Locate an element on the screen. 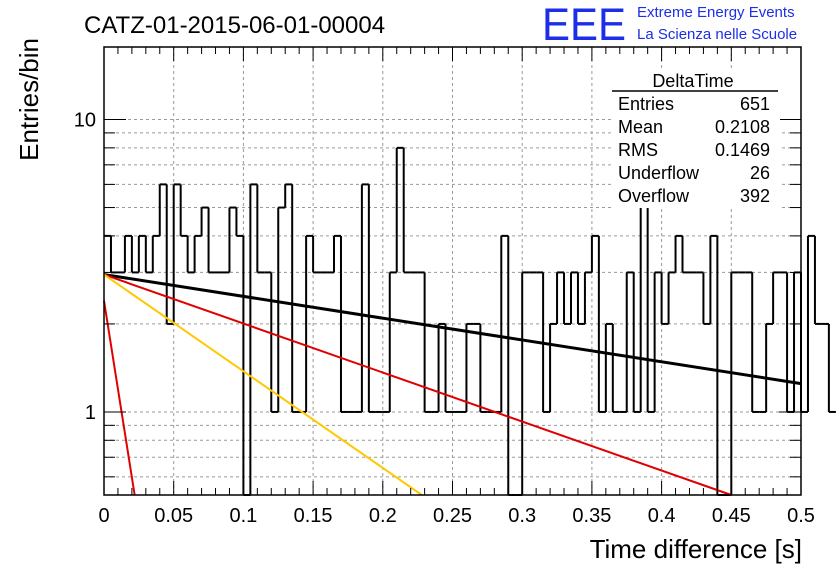 The image size is (836, 572). x-tick-label: 0.3 is located at coordinates (522, 516).